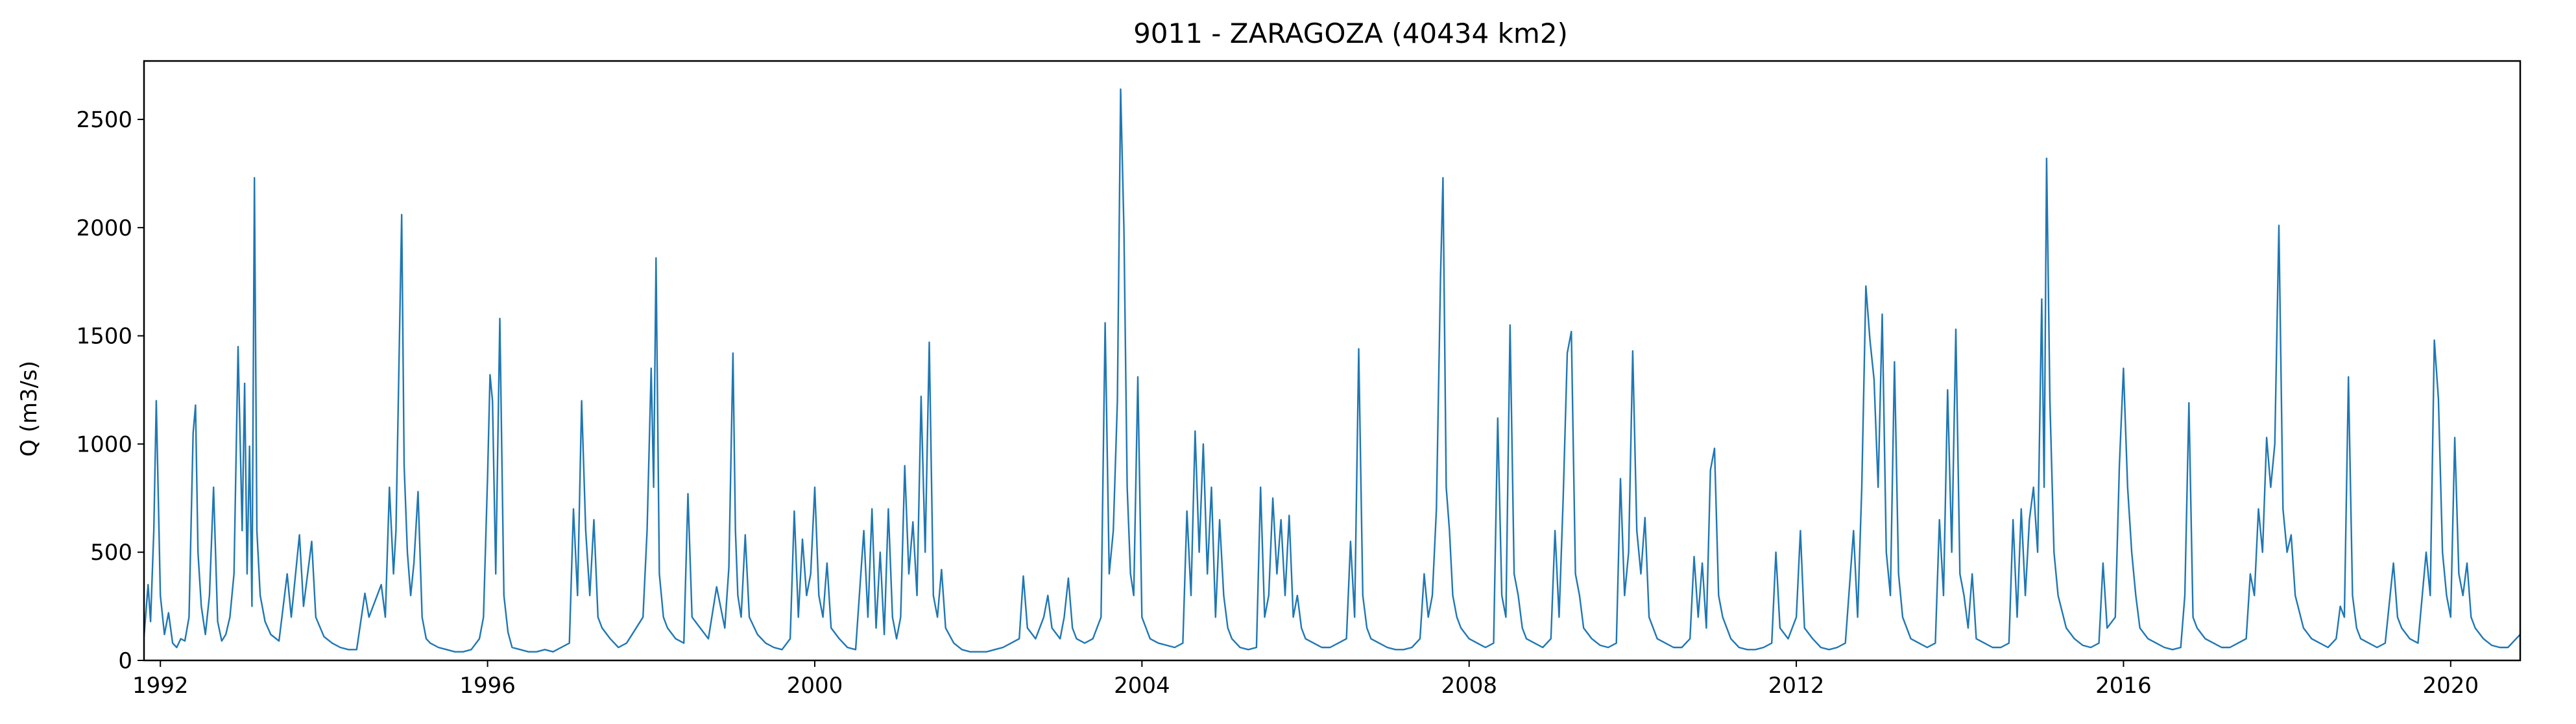 The width and height of the screenshot is (2576, 724). I want to click on x-tick-label: 2016, so click(2123, 686).